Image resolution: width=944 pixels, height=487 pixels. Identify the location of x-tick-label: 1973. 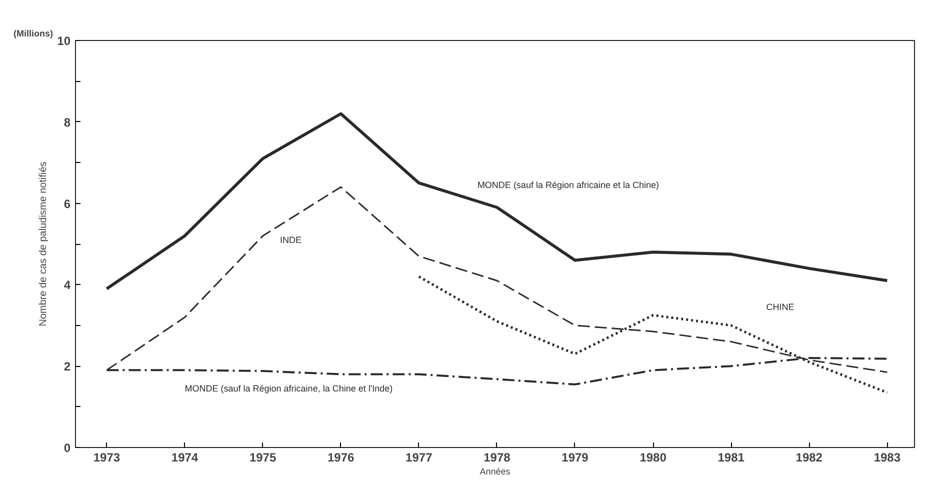
(106, 457).